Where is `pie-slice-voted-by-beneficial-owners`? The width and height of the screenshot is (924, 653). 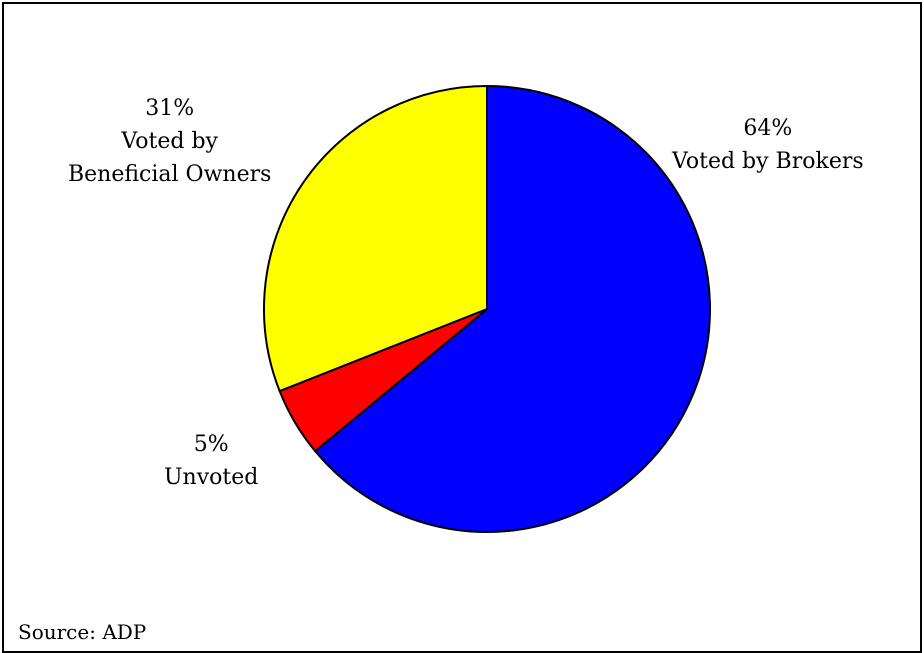
pie-slice-voted-by-beneficial-owners is located at coordinates (375, 238).